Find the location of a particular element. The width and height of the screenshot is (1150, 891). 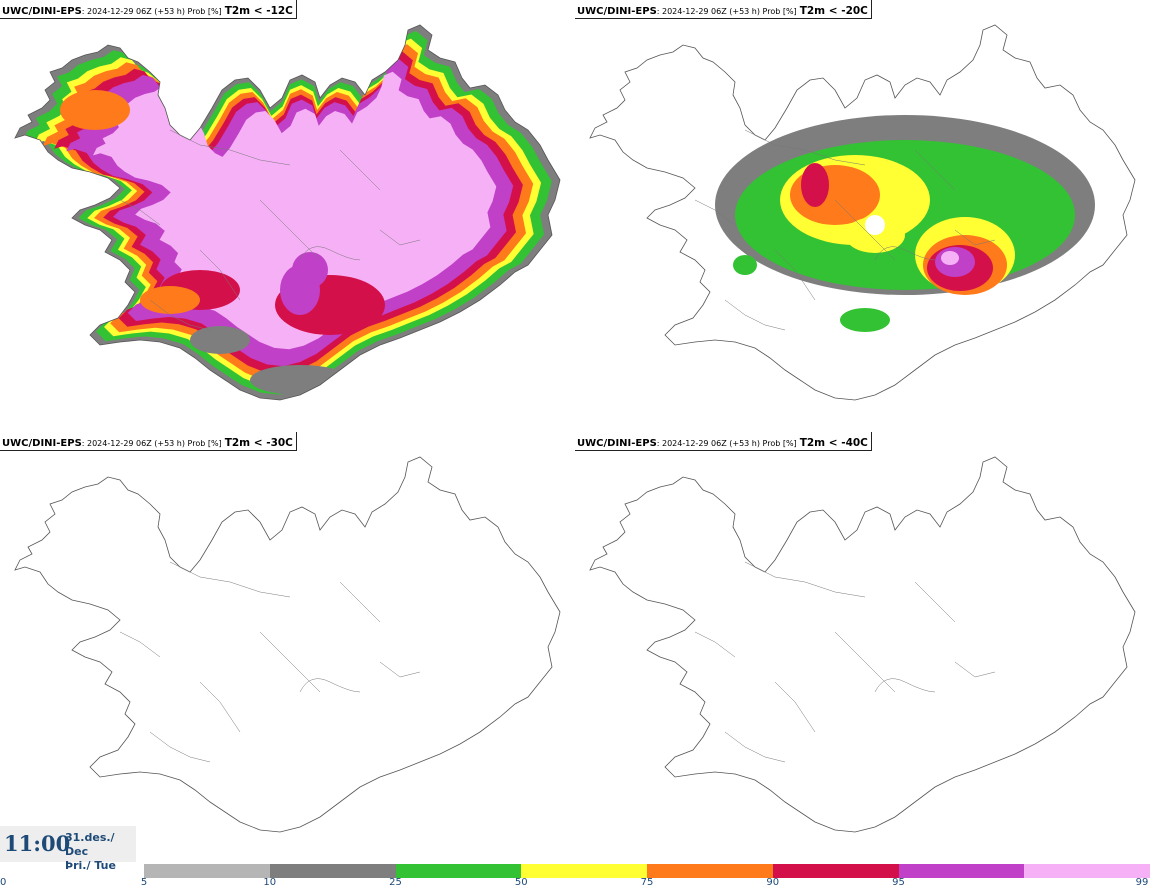

legend-tick-label: 5 is located at coordinates (144, 882).